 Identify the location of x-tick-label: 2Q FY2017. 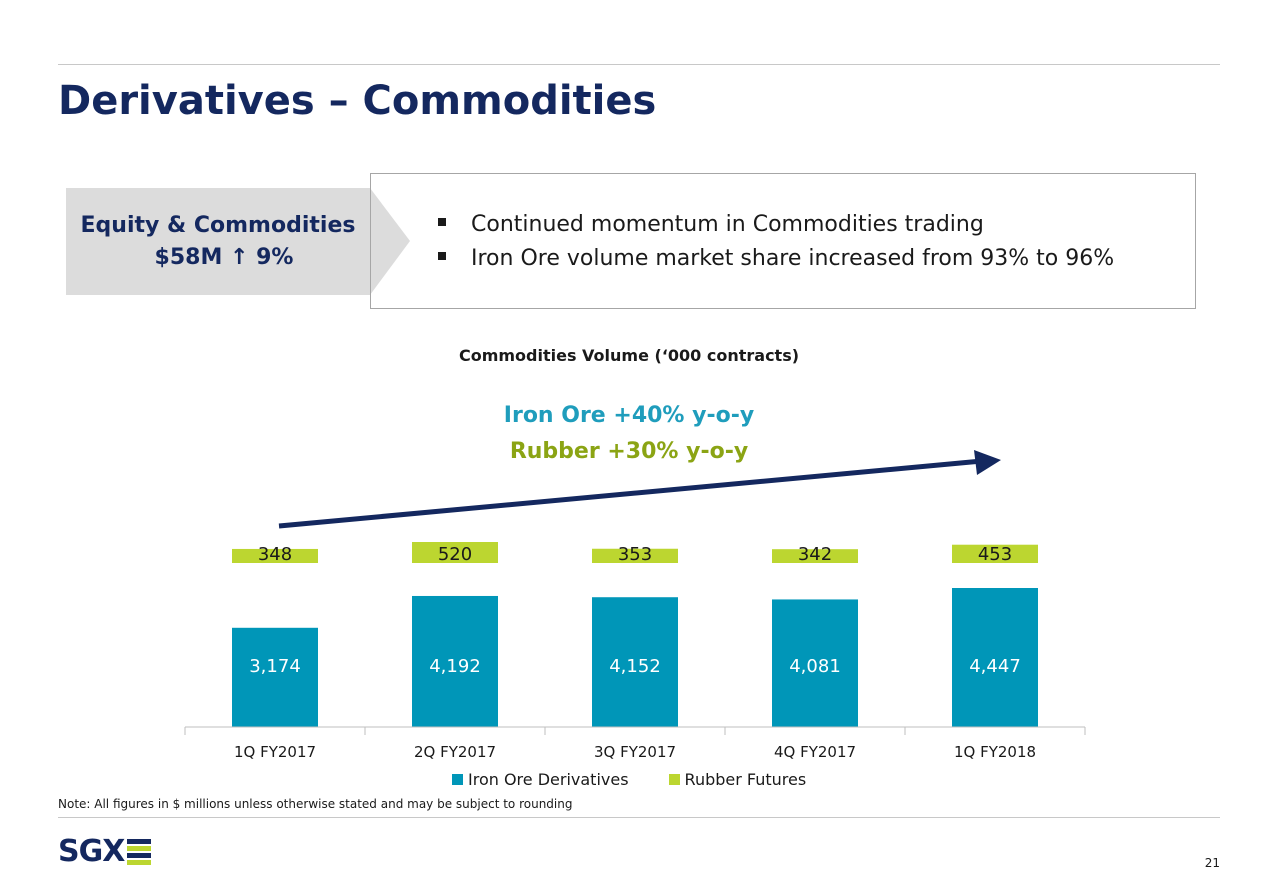
(455, 752).